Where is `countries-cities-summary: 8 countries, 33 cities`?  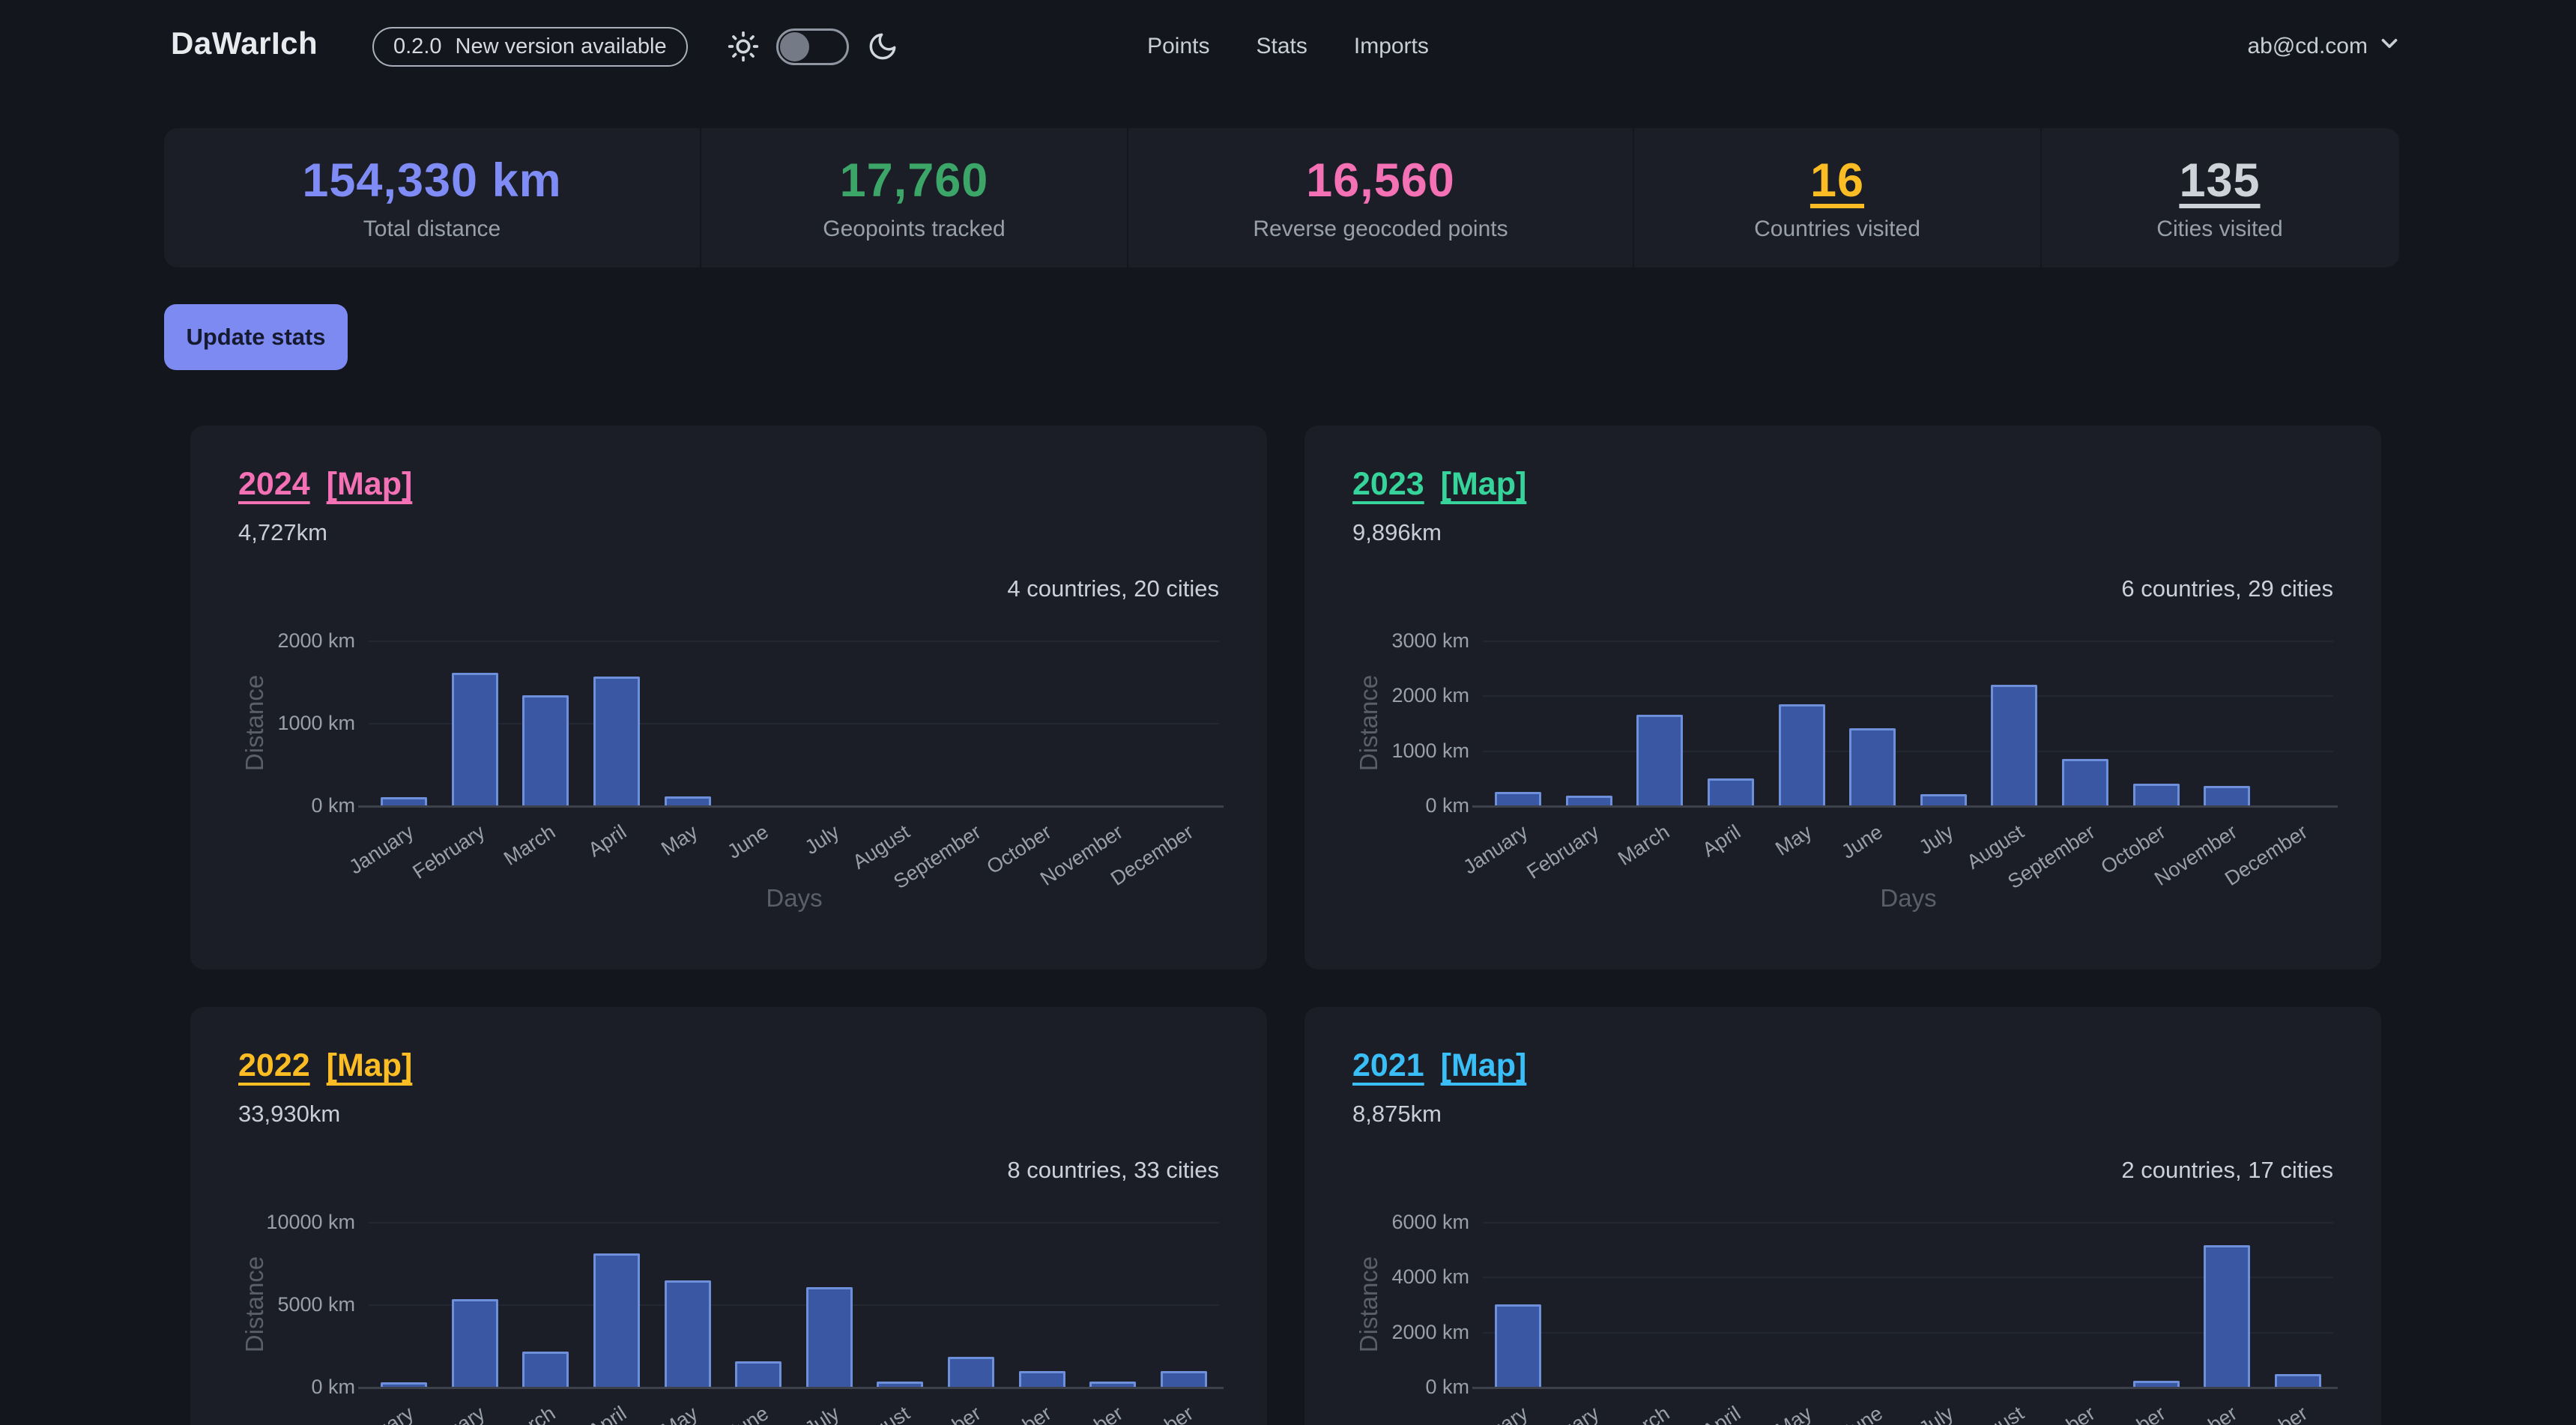
countries-cities-summary: 8 countries, 33 cities is located at coordinates (1113, 1170).